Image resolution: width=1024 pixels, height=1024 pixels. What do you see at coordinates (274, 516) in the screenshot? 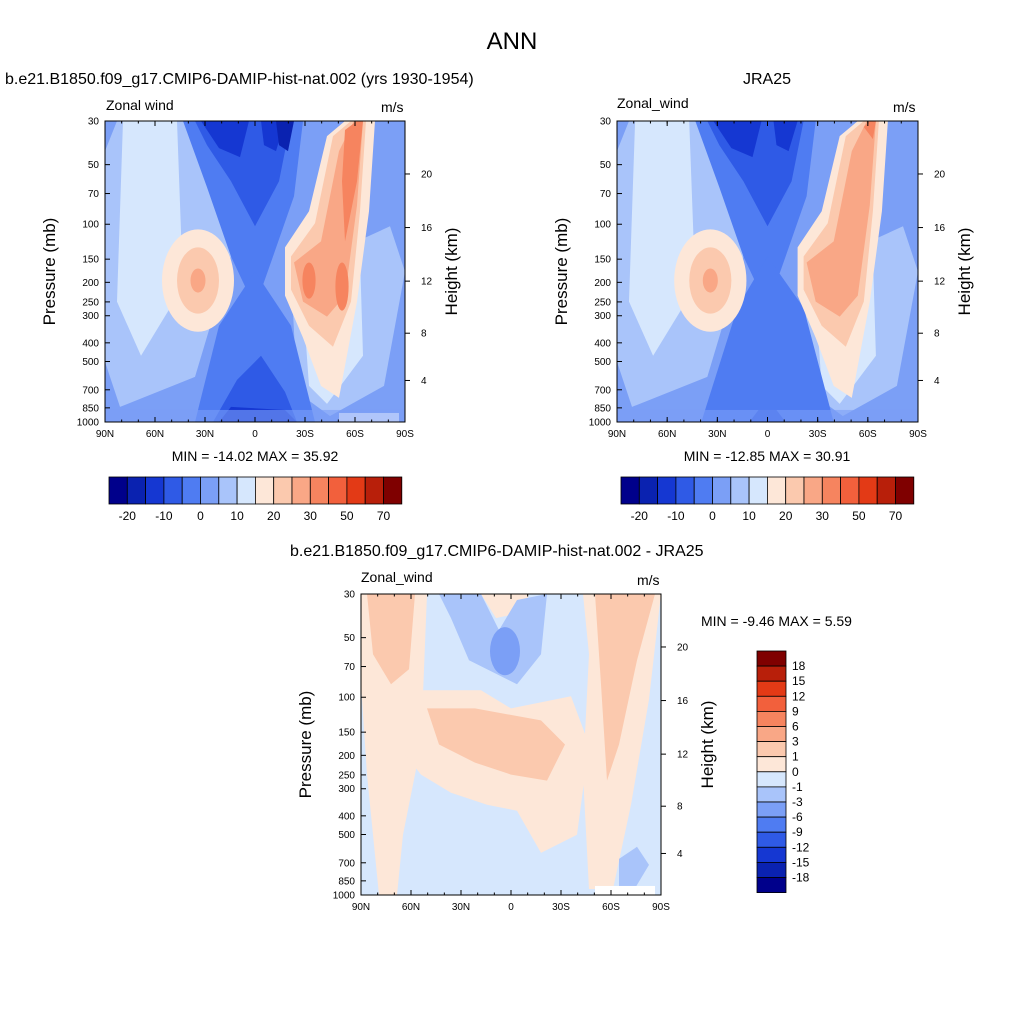
I see `colorbar-label: 20` at bounding box center [274, 516].